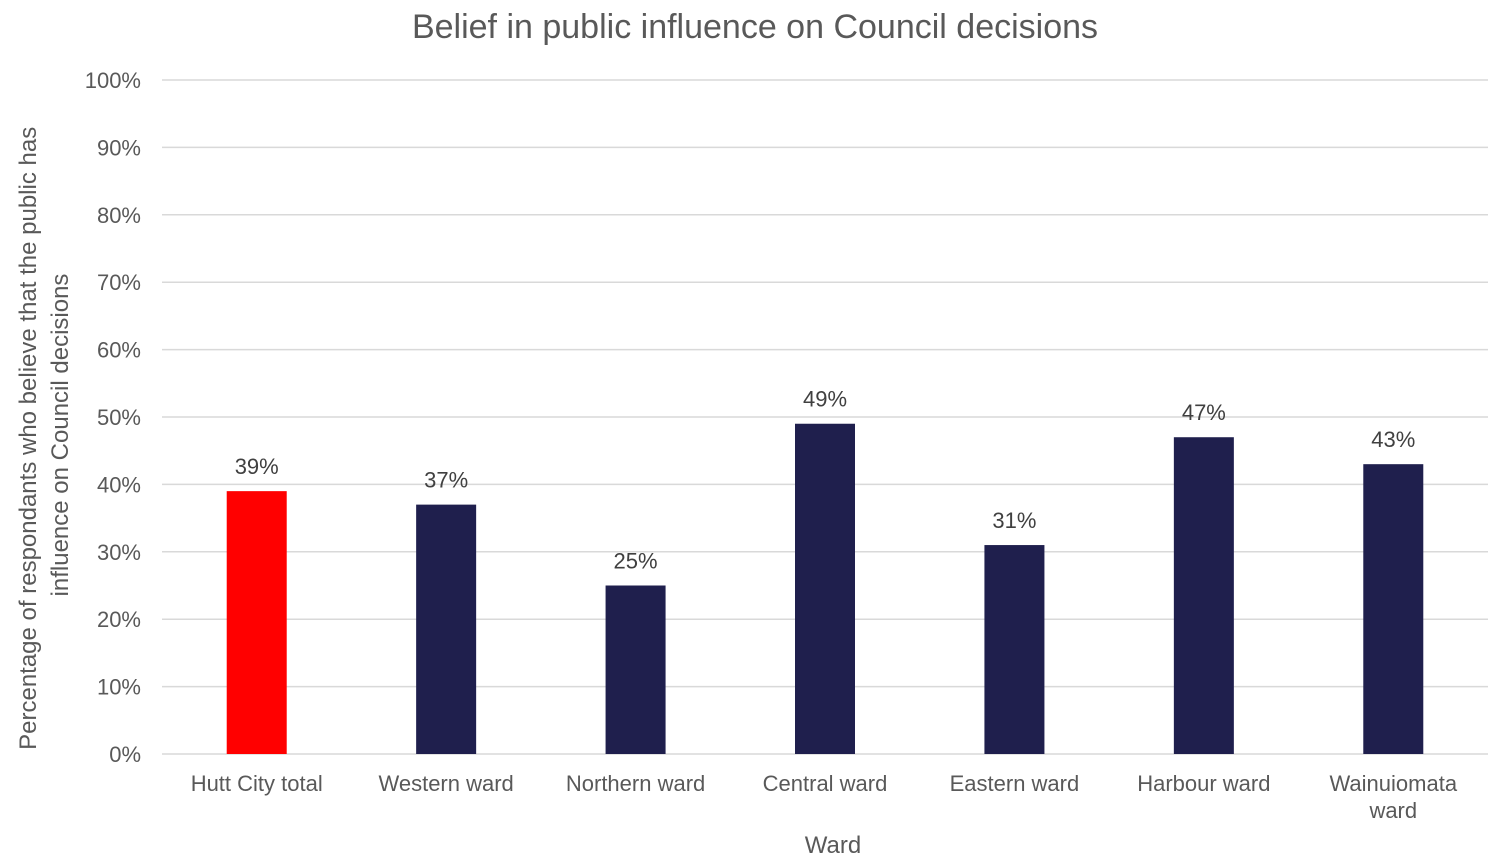 This screenshot has width=1488, height=859. I want to click on y-tick-label: 90%, so click(119, 147).